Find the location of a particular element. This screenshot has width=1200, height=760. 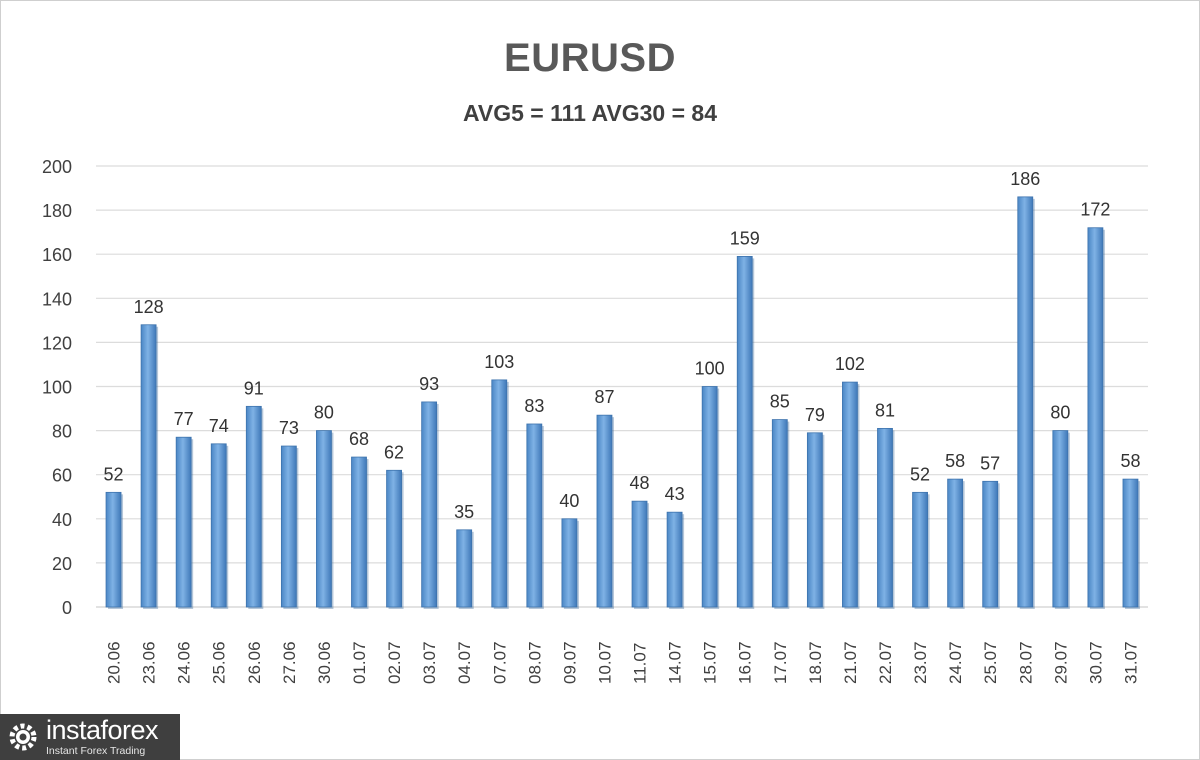

x-tick-label: 17.07 is located at coordinates (780, 662).